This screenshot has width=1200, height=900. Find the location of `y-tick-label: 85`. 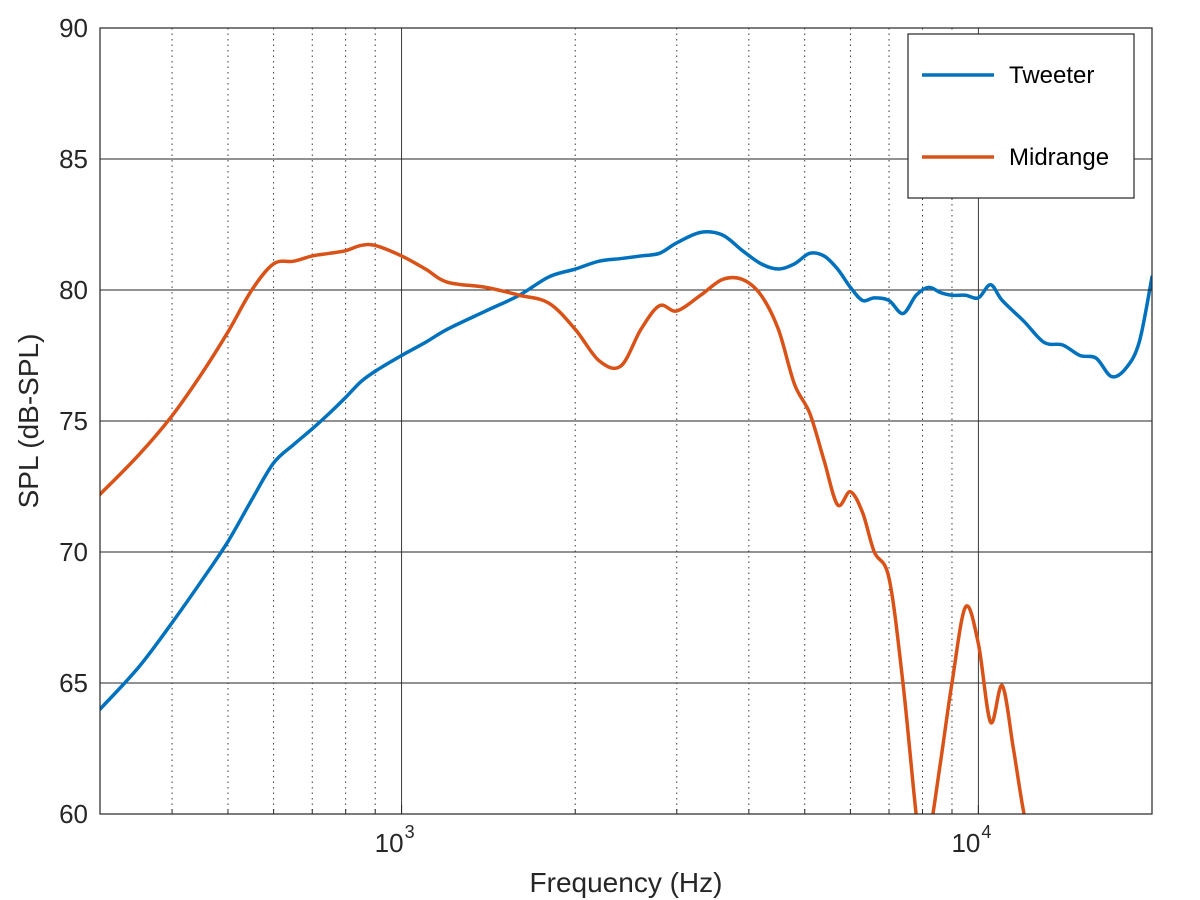

y-tick-label: 85 is located at coordinates (73, 159).